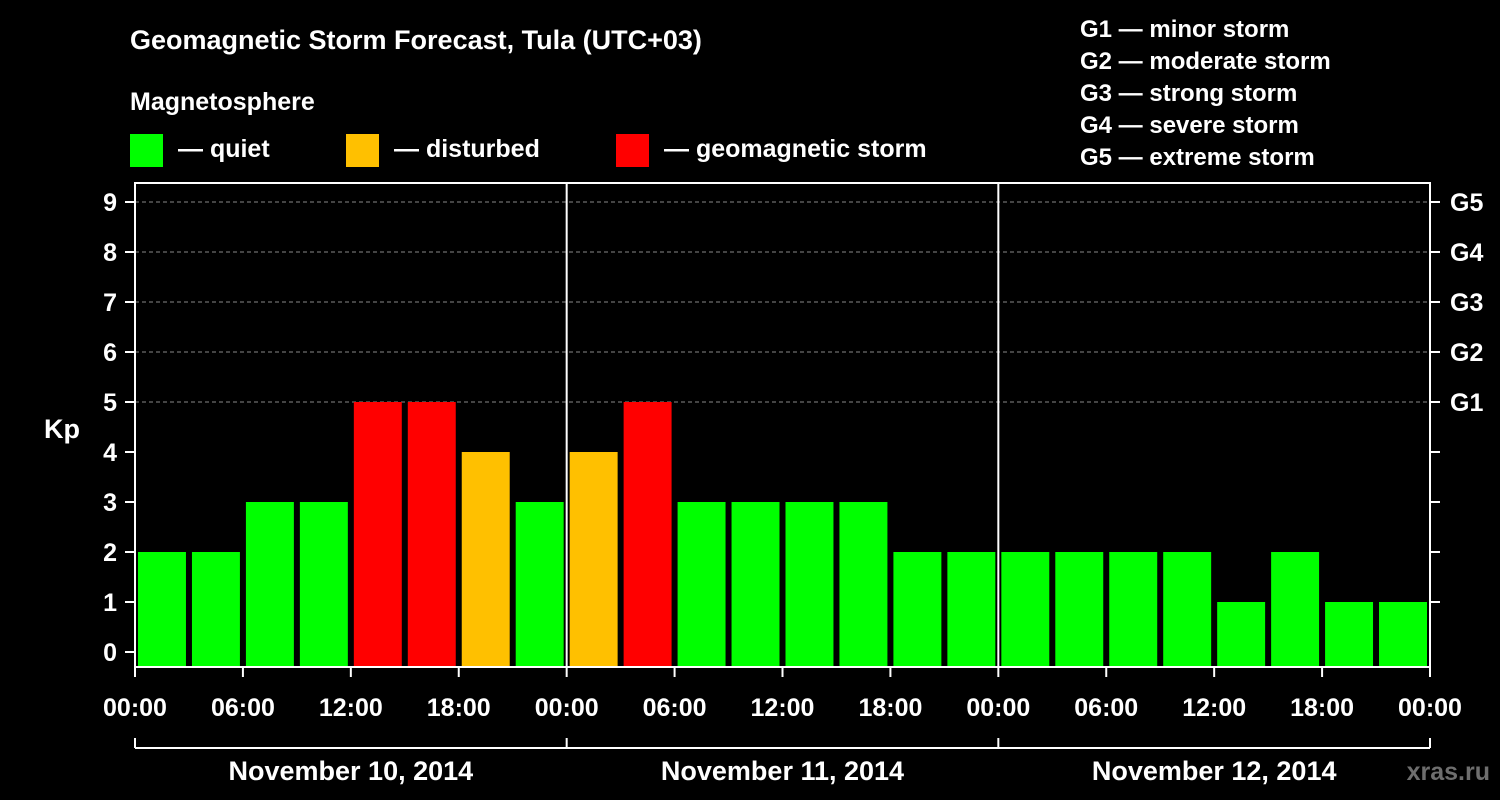 The height and width of the screenshot is (800, 1500). Describe the element at coordinates (632, 150) in the screenshot. I see `legend-swatch-storm` at that location.